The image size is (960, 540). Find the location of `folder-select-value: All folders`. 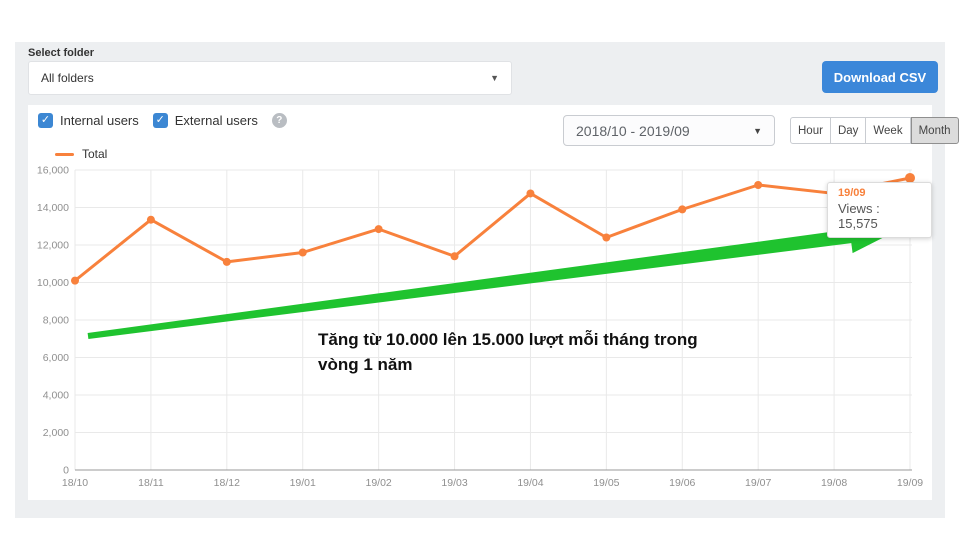

folder-select-value: All folders is located at coordinates (67, 78).